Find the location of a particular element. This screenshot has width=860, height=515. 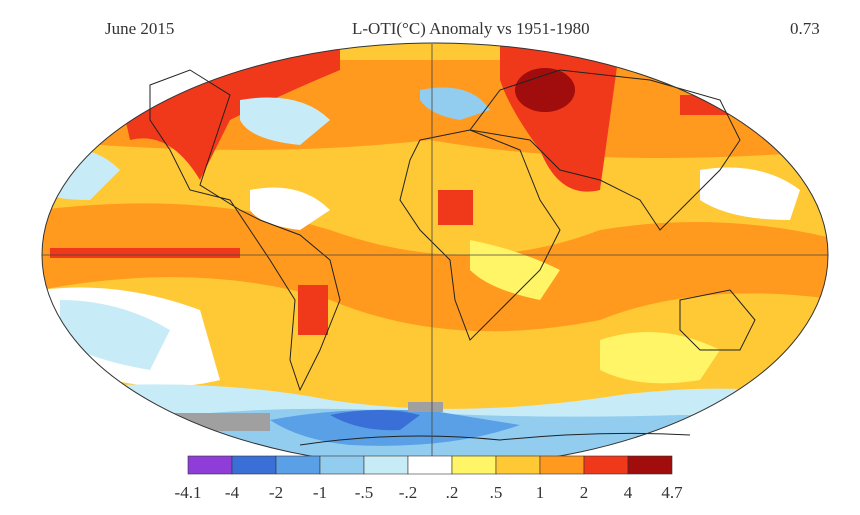

legend-label: 4.7 is located at coordinates (672, 492).